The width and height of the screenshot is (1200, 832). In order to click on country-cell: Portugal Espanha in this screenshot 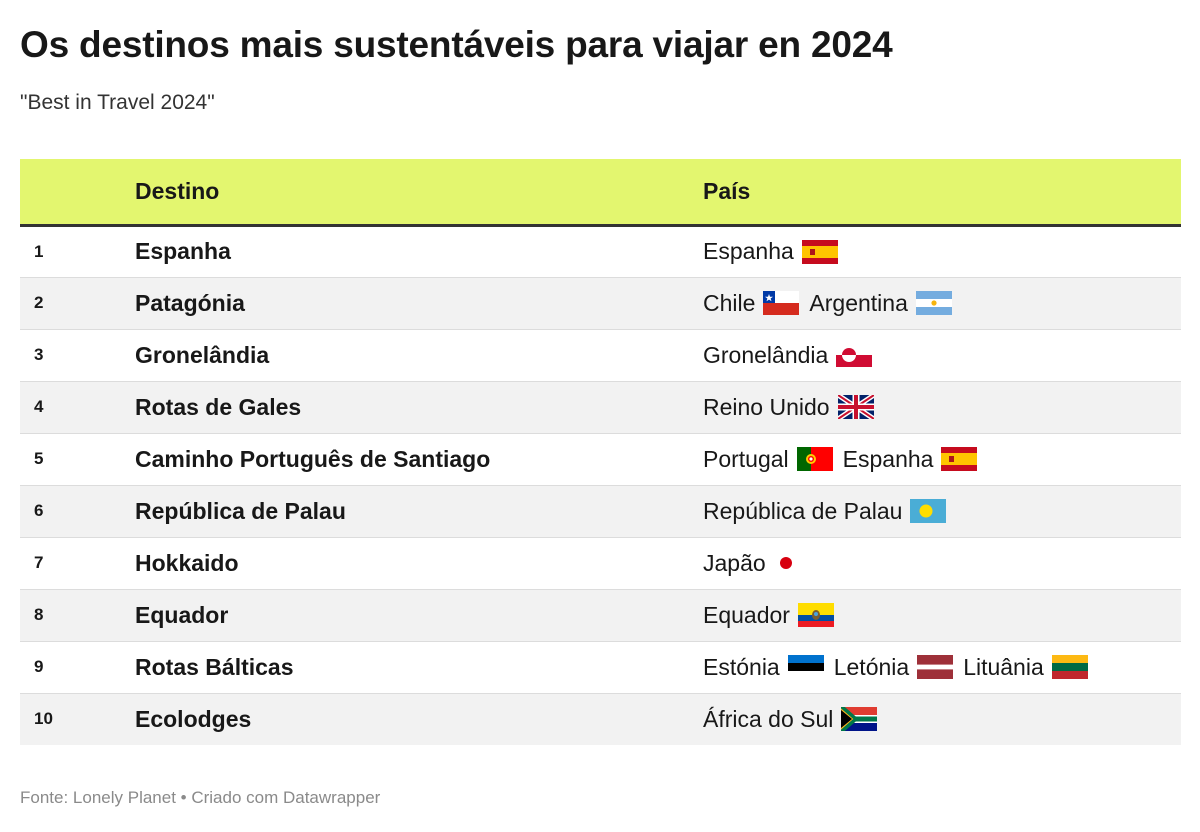, I will do `click(942, 458)`.